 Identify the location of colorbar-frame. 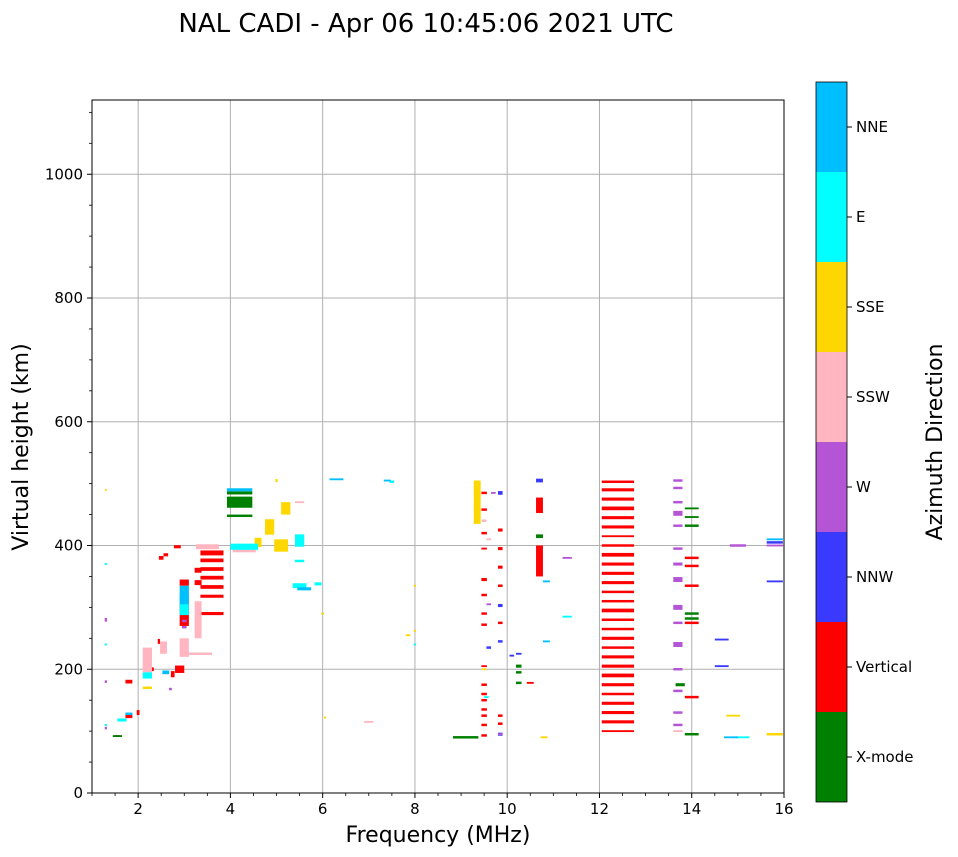
(831, 442).